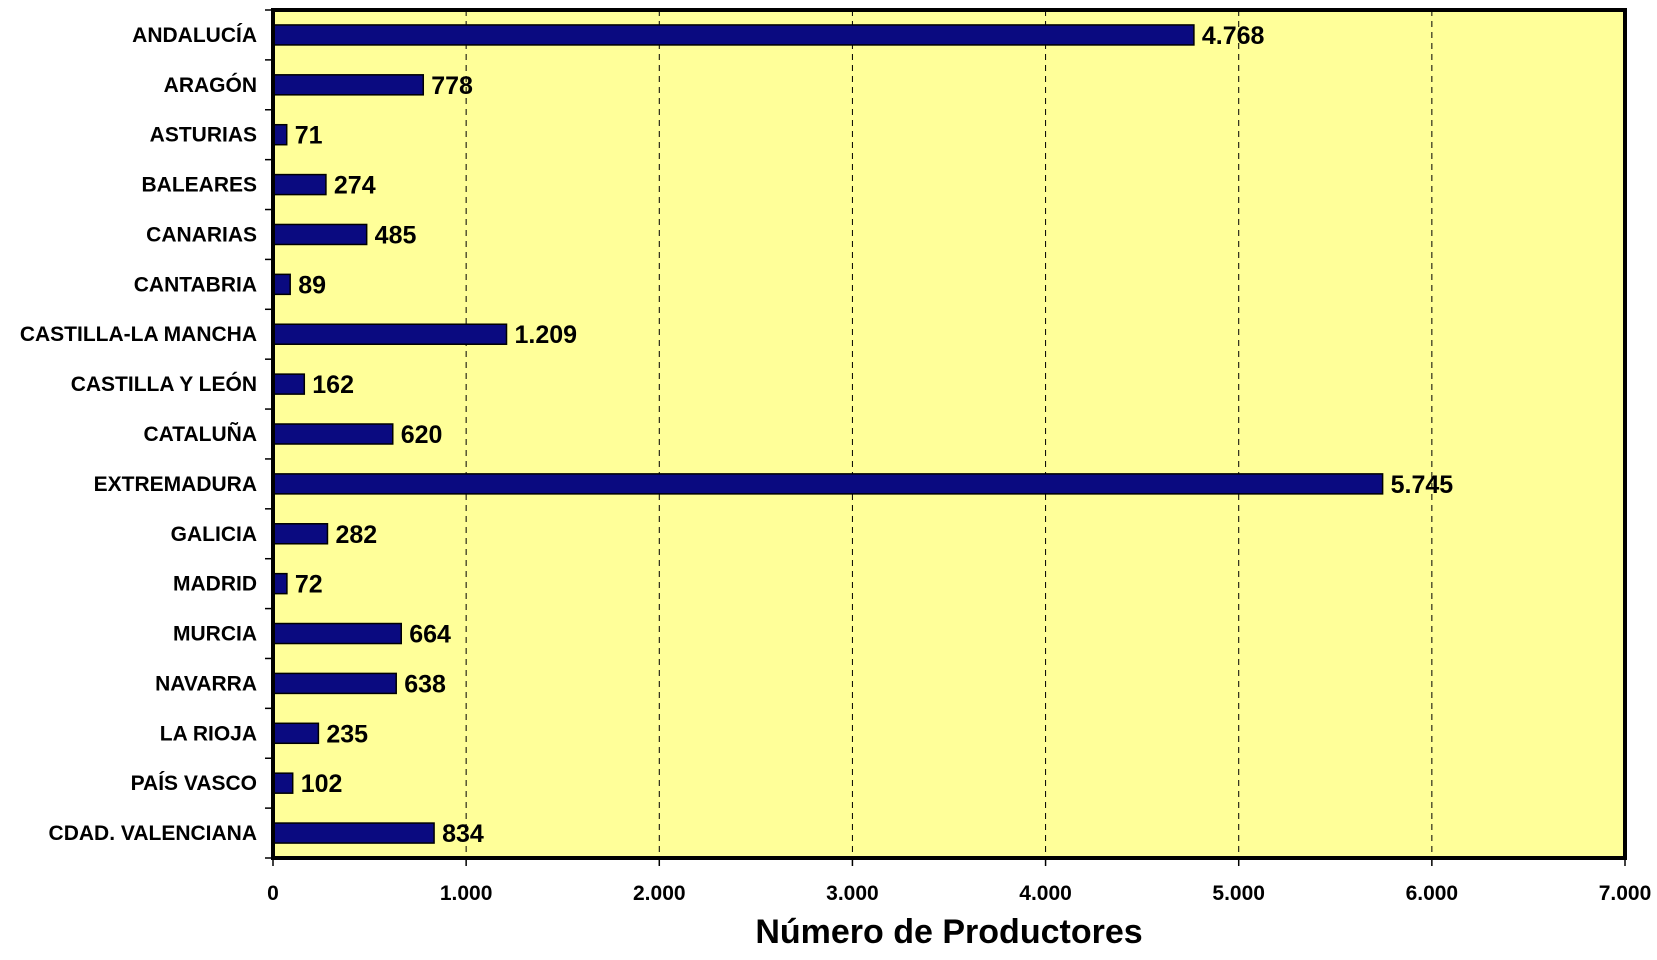 The image size is (1657, 960). What do you see at coordinates (1045, 893) in the screenshot?
I see `x-tick-label: 4.000` at bounding box center [1045, 893].